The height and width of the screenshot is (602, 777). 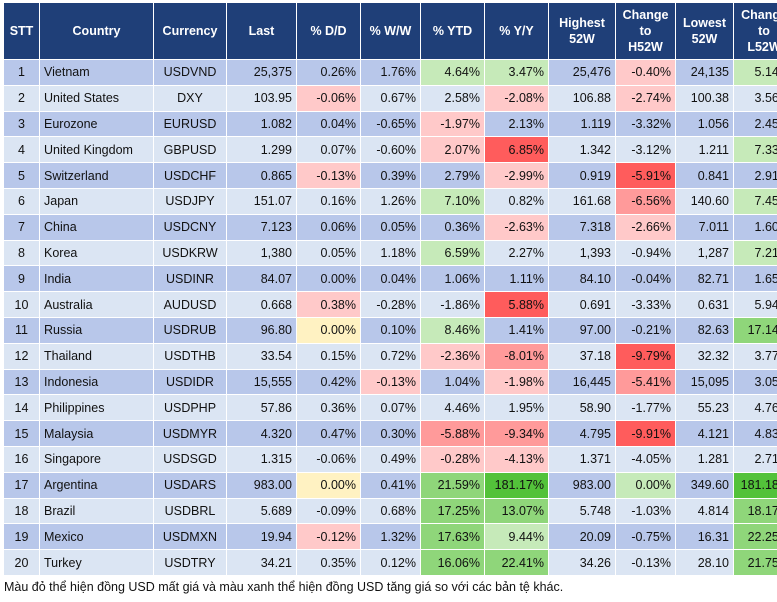 What do you see at coordinates (328, 511) in the screenshot?
I see `cell-dd: -0.09%` at bounding box center [328, 511].